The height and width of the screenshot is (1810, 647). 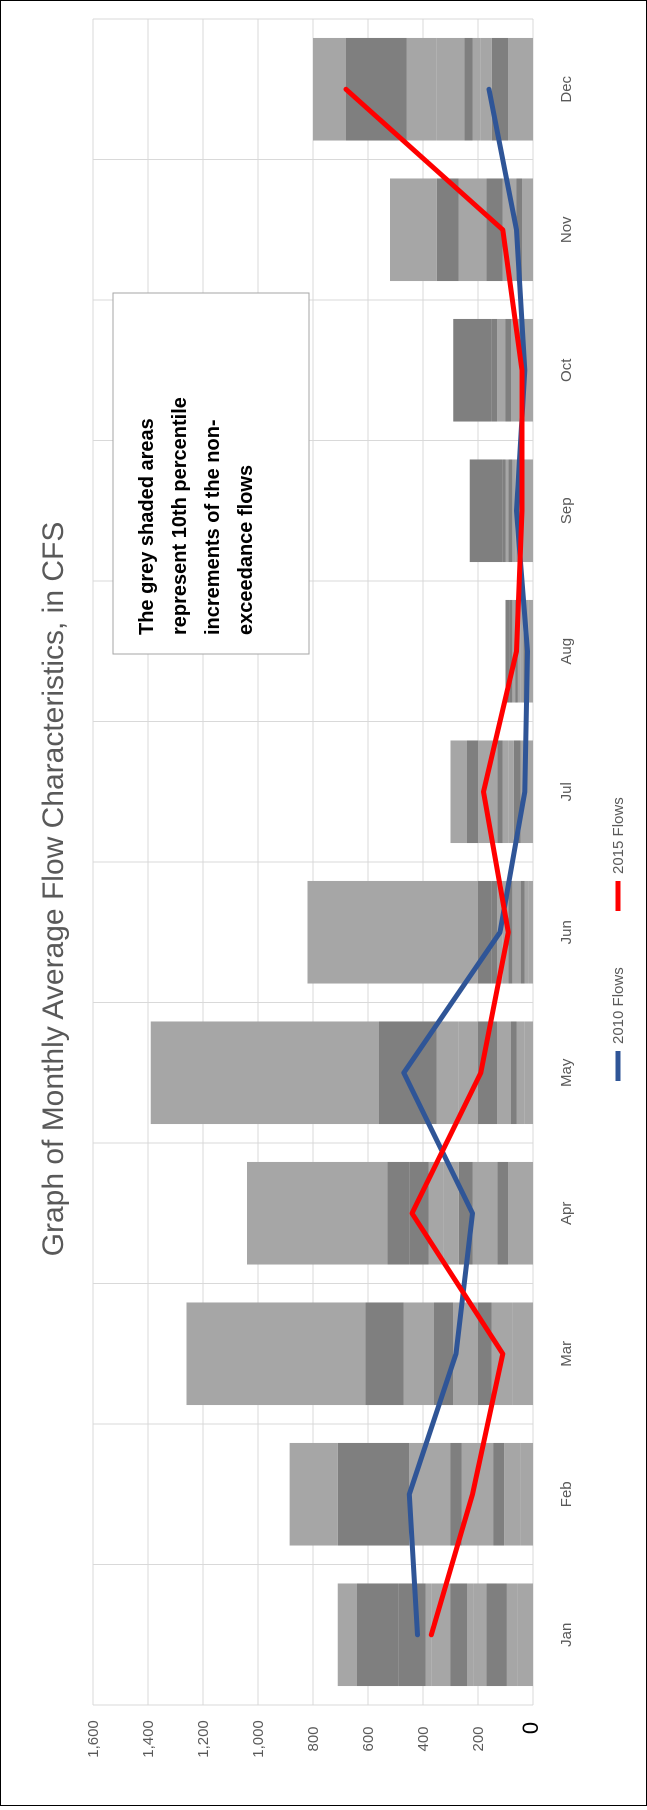 I want to click on x-axis-categories: Jan Feb Mar Apr May Jun Jul Aug Sep Oct Nov Dec, so click(x=566, y=860).